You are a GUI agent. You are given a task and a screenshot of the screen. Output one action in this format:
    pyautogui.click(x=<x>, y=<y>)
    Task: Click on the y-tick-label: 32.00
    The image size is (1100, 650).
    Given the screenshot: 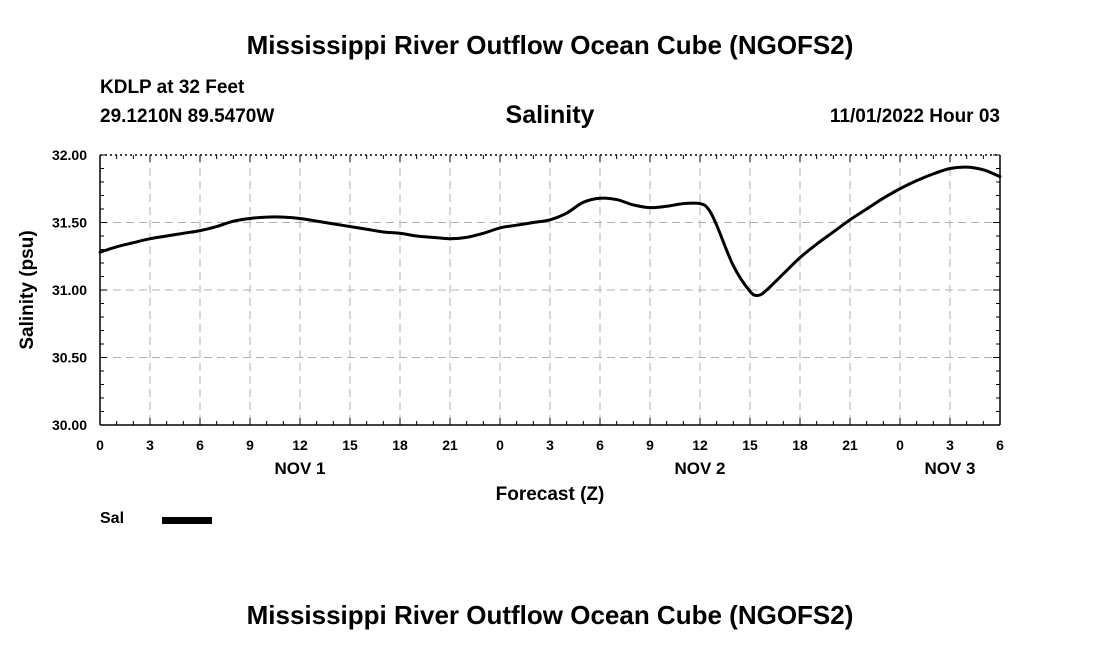 What is the action you would take?
    pyautogui.click(x=69, y=155)
    